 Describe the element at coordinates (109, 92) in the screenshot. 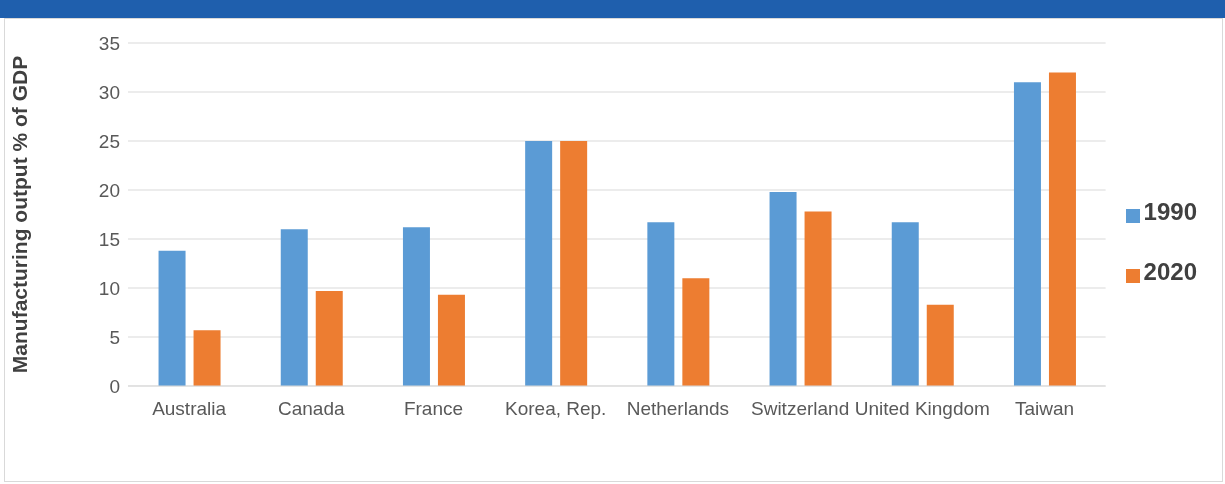

I see `y-tick-label: 30` at that location.